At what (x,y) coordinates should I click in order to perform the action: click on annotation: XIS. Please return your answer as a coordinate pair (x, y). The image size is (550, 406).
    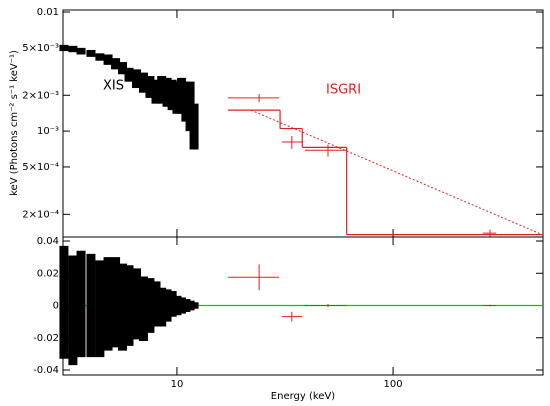
    Looking at the image, I should click on (113, 86).